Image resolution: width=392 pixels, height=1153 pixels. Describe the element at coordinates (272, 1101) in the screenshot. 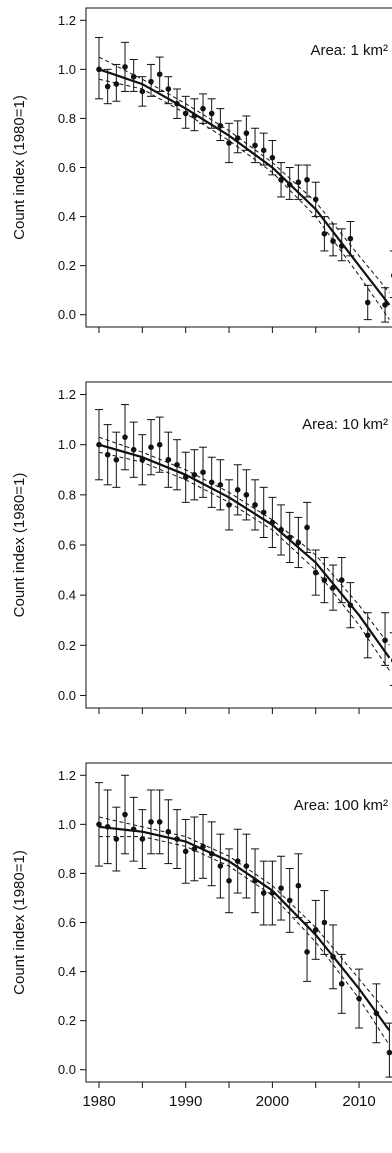

I see `x-tick-label: 2000` at that location.